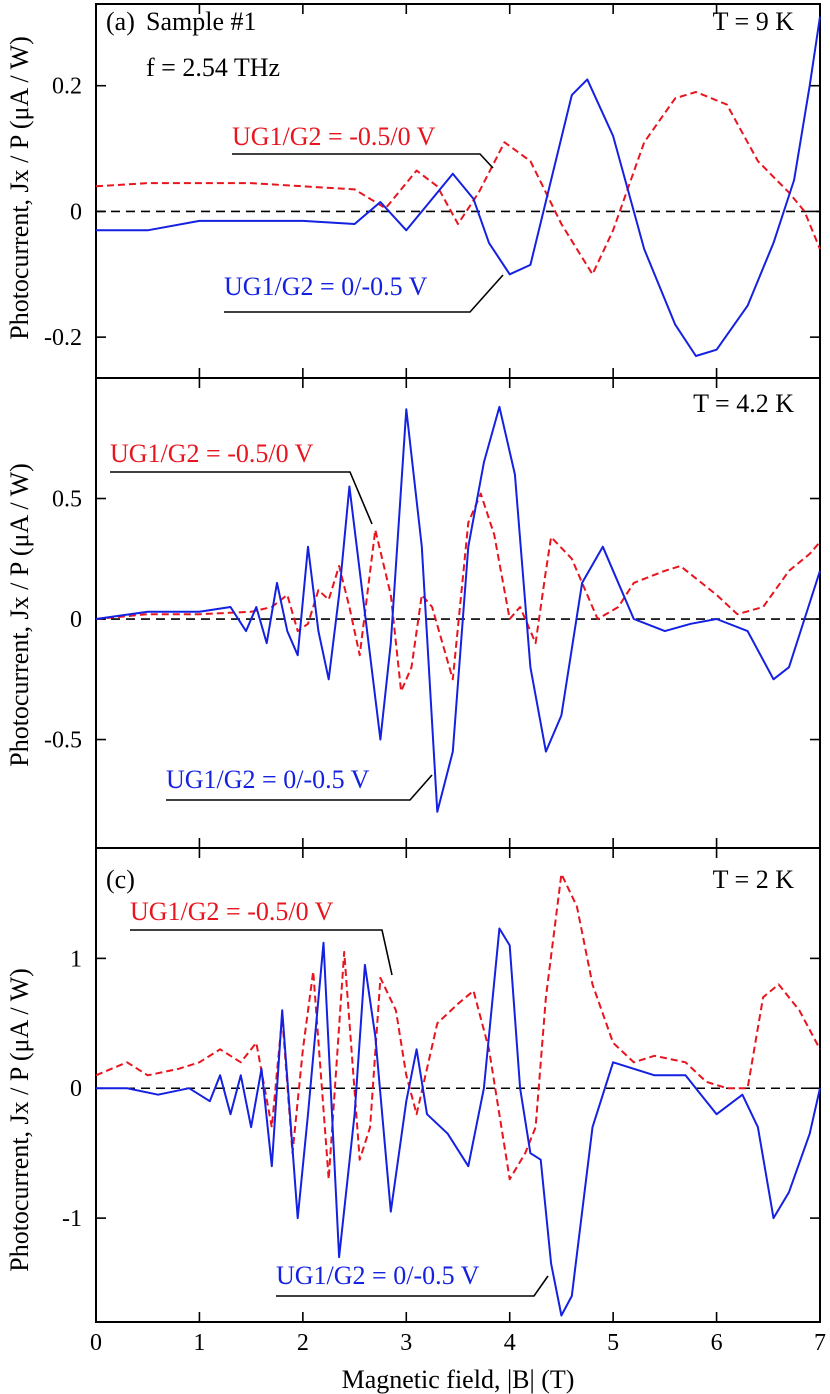 This screenshot has height=1394, width=830. Describe the element at coordinates (510, 1343) in the screenshot. I see `x-tick-label: 4` at that location.